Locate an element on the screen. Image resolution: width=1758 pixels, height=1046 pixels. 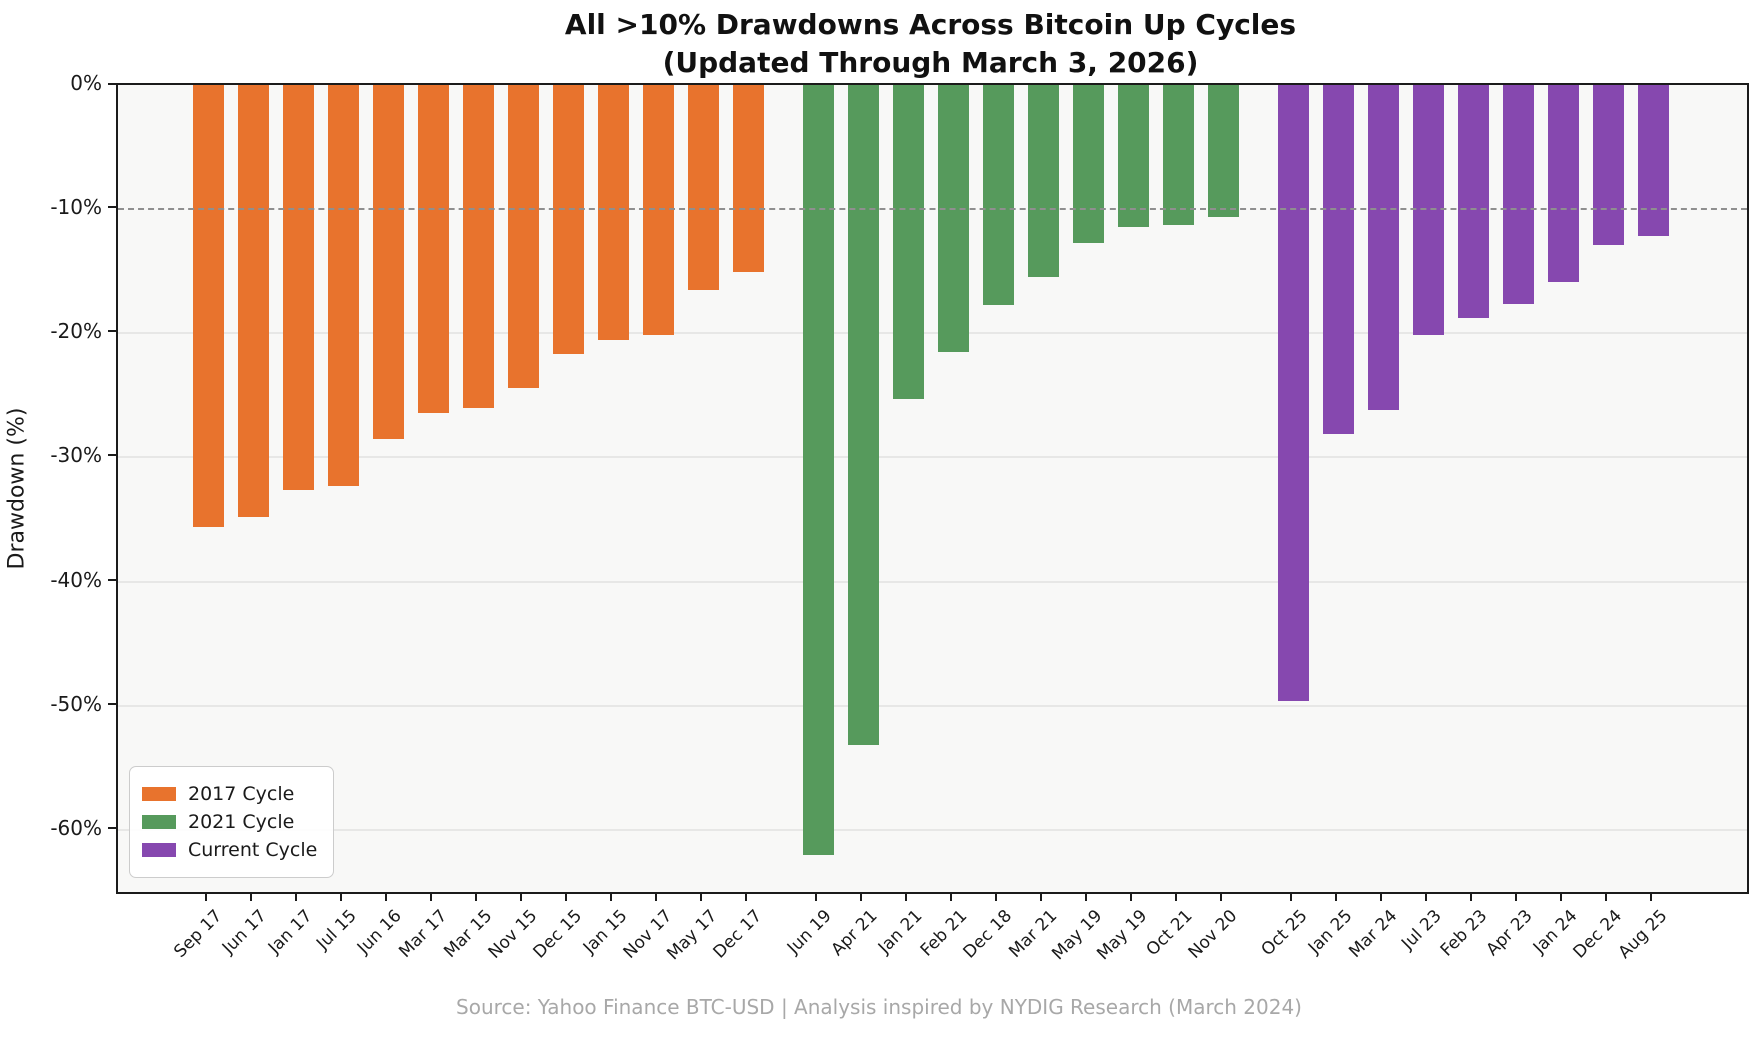
legend: 2017 Cycle 2021 Cycle Current Cycle is located at coordinates (232, 822).